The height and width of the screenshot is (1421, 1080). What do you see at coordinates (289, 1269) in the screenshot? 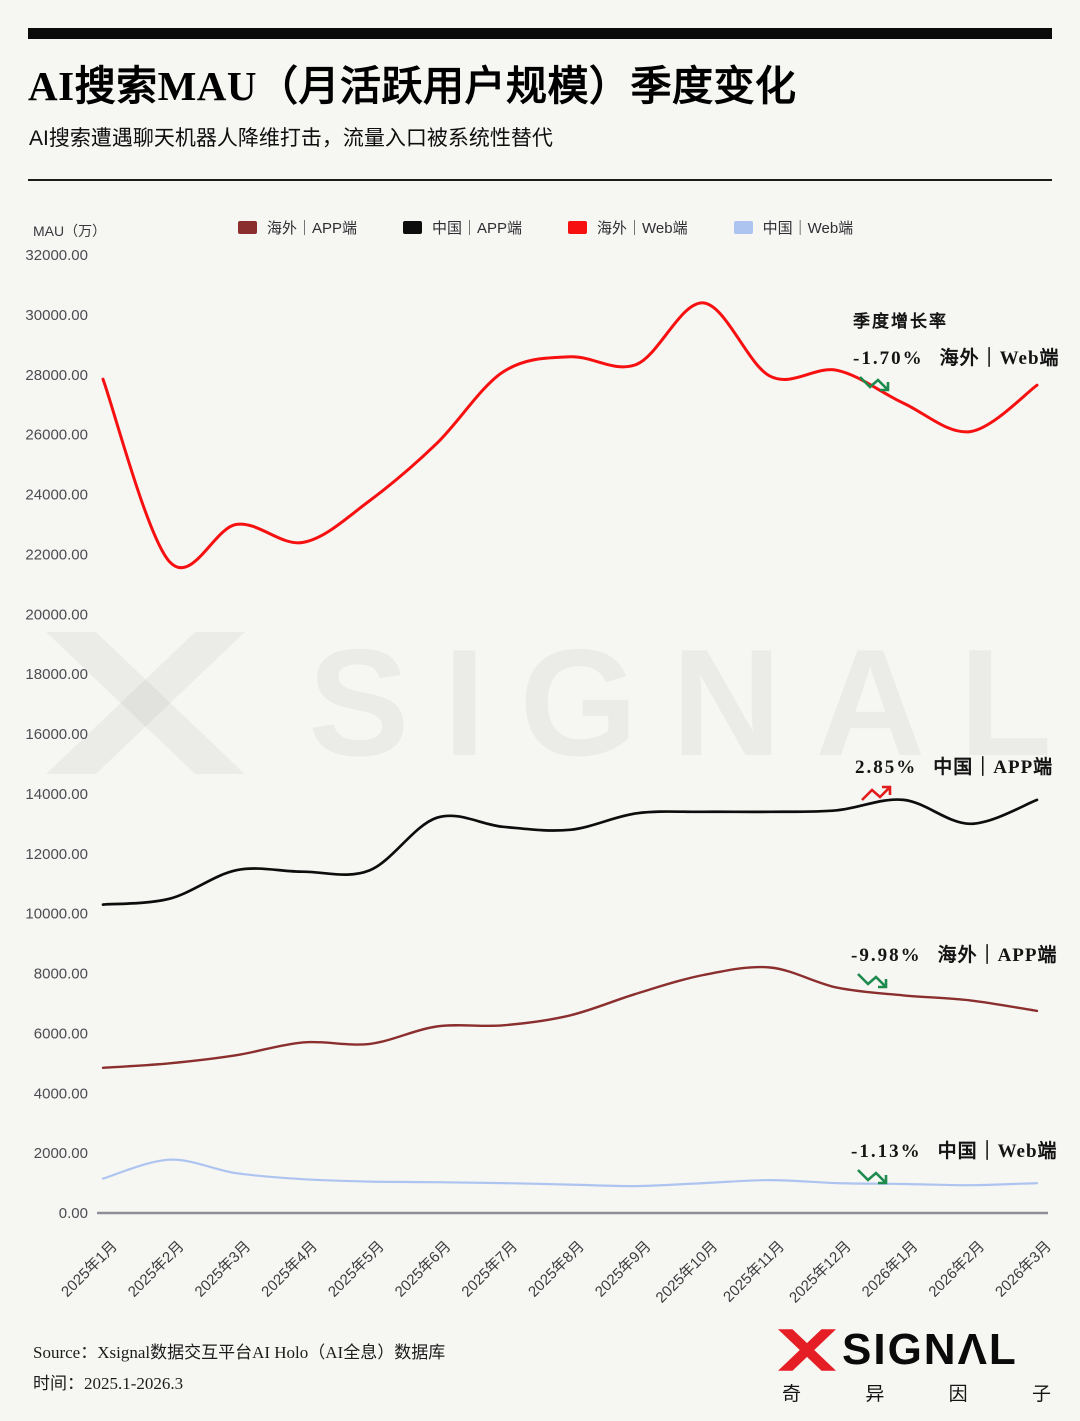
I see `x-tick-label: 2025年4月` at bounding box center [289, 1269].